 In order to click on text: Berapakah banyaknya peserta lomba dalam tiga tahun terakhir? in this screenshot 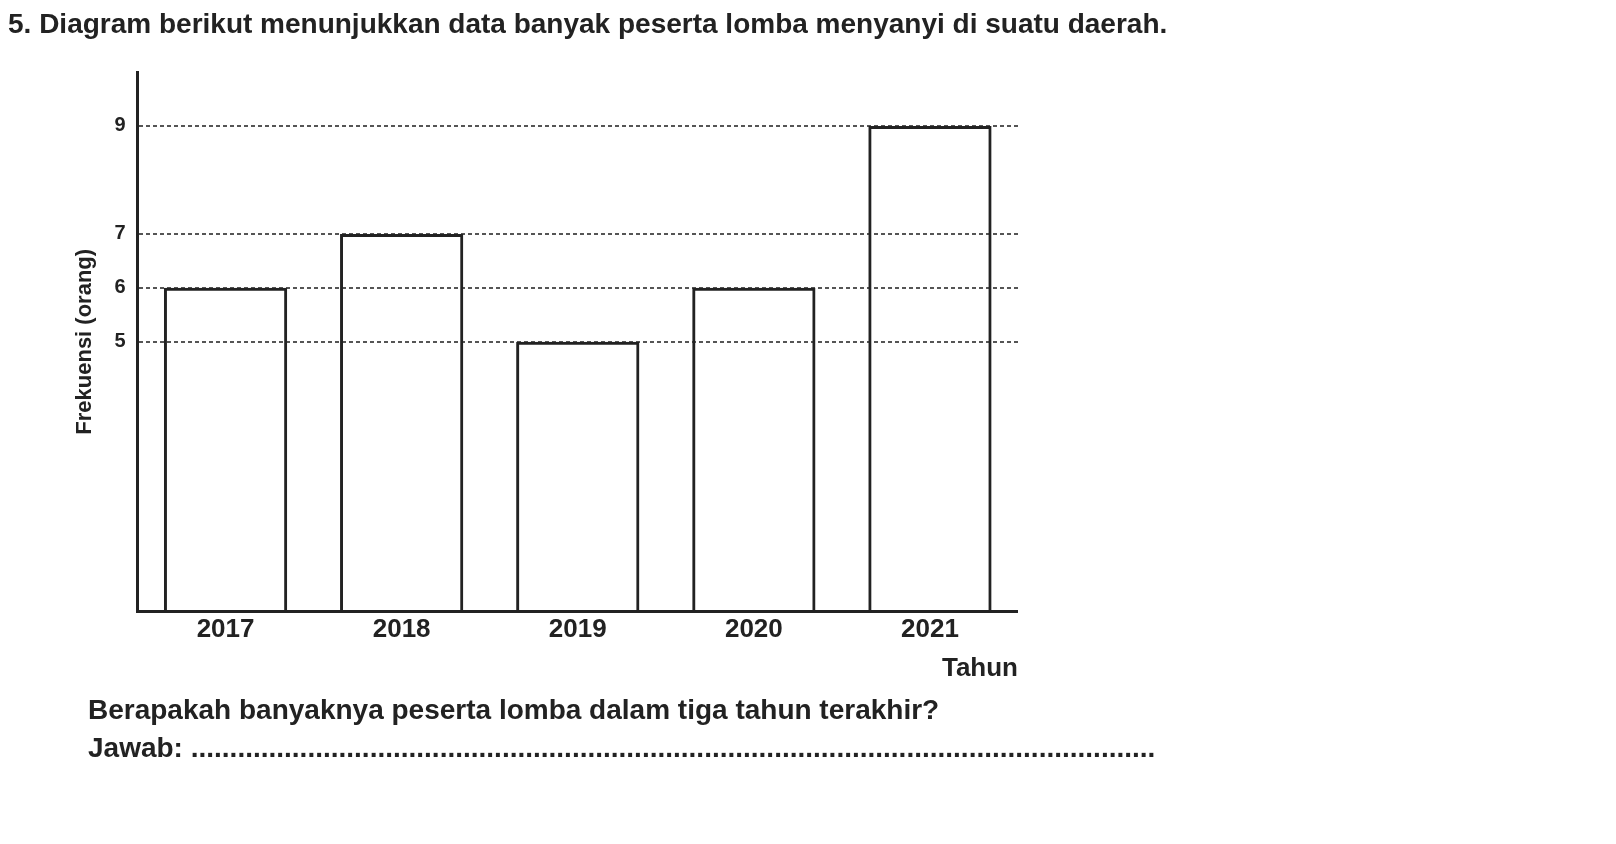, I will do `click(514, 710)`.